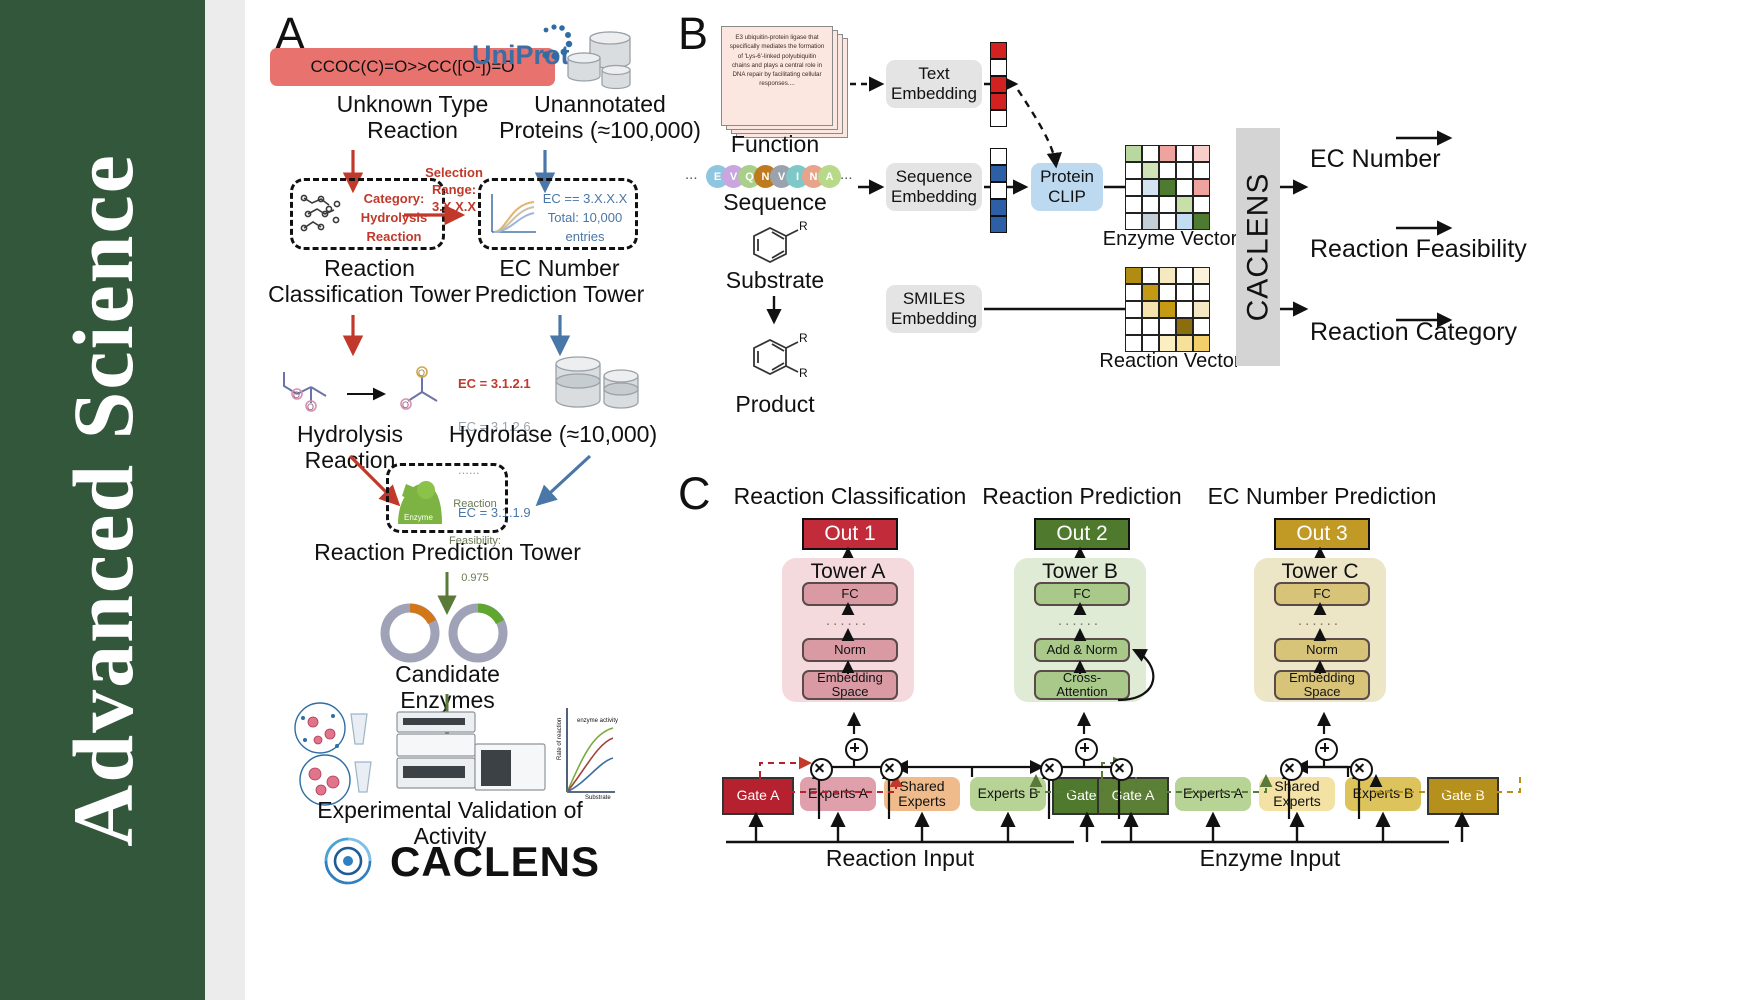  What do you see at coordinates (934, 84) in the screenshot?
I see `text-embedding-box: Text Embedding` at bounding box center [934, 84].